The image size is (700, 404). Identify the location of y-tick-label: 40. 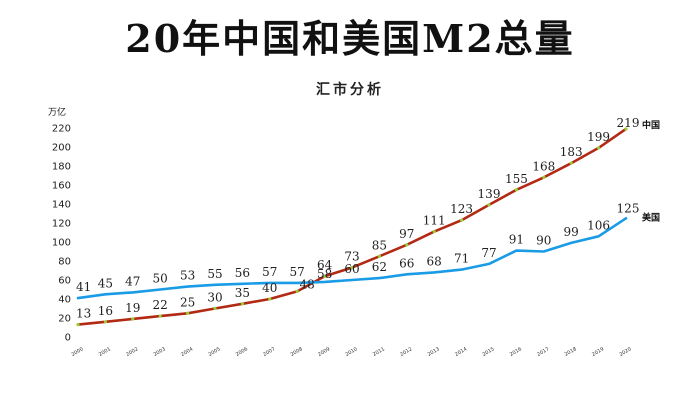
(64, 300).